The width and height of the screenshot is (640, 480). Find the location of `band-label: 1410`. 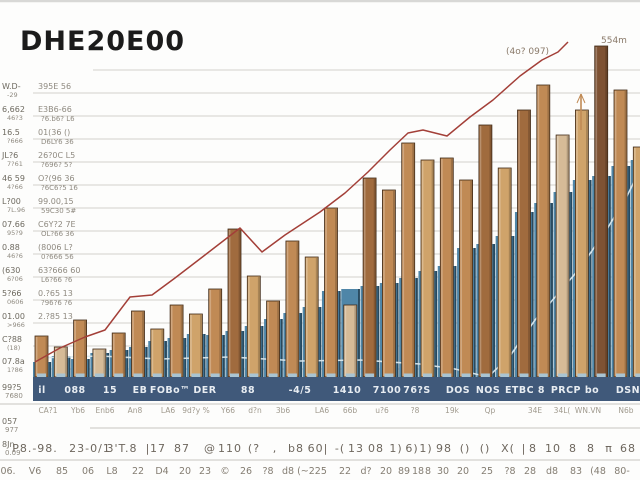

band-label: 1410 is located at coordinates (347, 390).